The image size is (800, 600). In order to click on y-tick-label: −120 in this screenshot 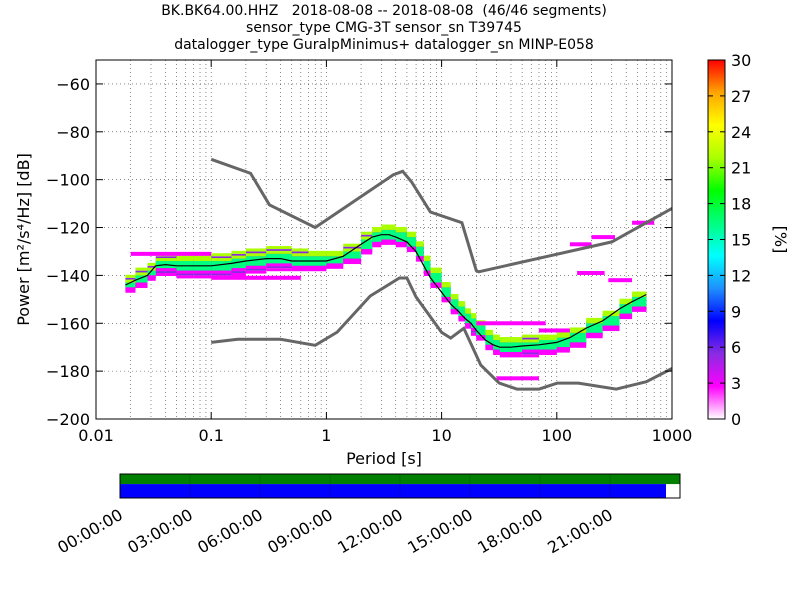, I will do `click(68, 228)`.